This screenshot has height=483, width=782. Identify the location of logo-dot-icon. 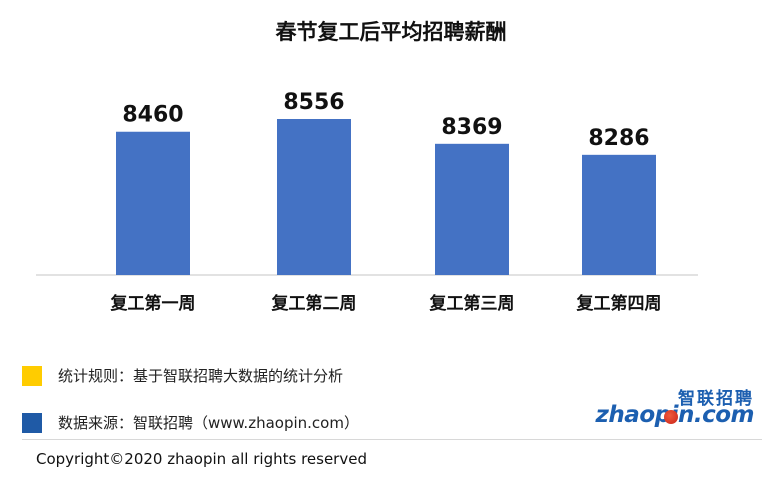
(671, 417).